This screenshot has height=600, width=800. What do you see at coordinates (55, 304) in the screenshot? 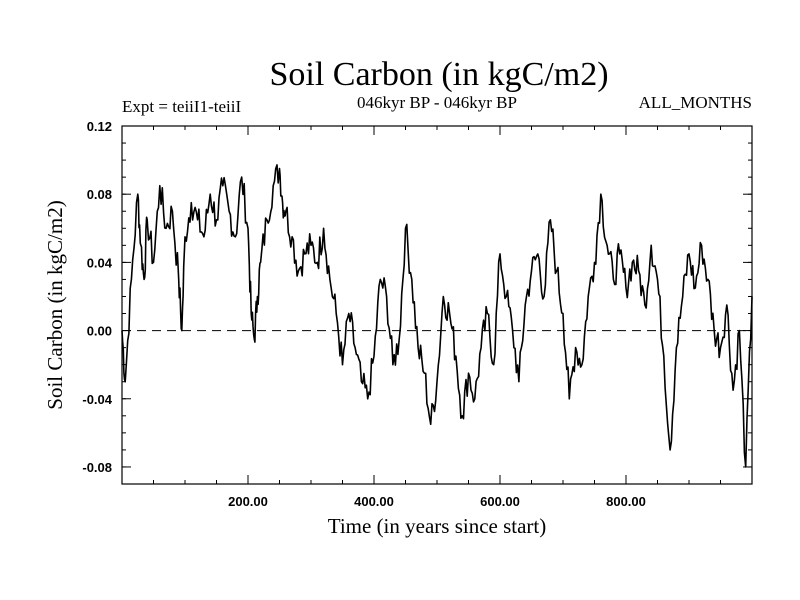
I see `y-axis-label: Soil Carbon (in kgC/m2)` at bounding box center [55, 304].